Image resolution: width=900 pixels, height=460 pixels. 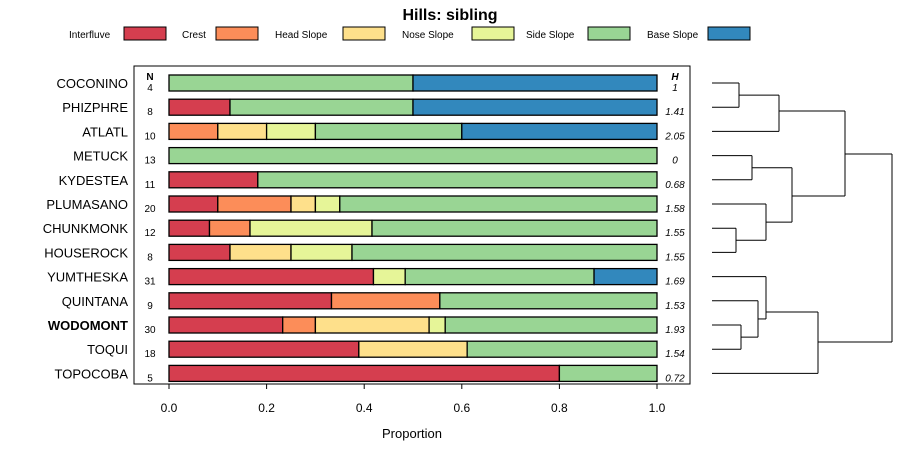 What do you see at coordinates (461, 408) in the screenshot?
I see `x-tick-label: 0.6` at bounding box center [461, 408].